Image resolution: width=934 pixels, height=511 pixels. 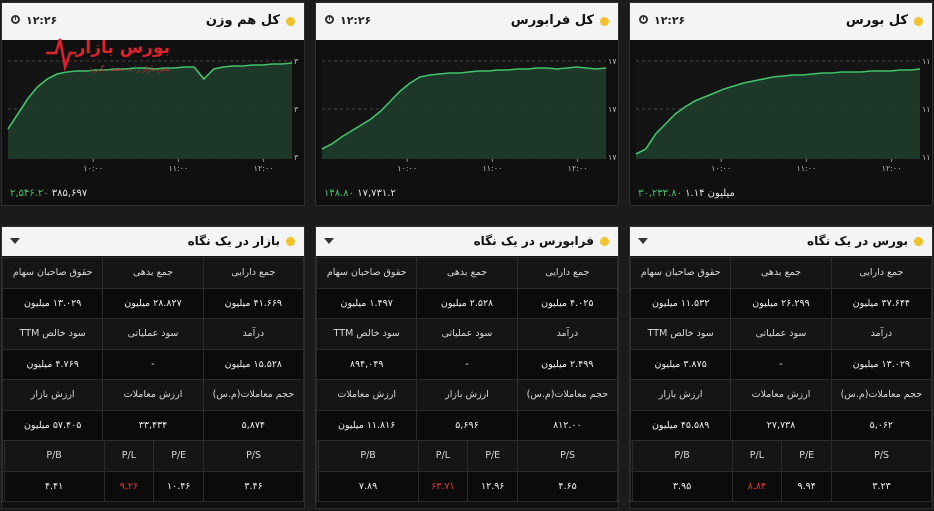 What do you see at coordinates (781, 116) in the screenshot?
I see `index-chart: ۱۱۰ ۱۱۰ ۱۱۰ ۱۰:۰۰ ۱۱:۰۰ ۱۲:۰۰` at bounding box center [781, 116].